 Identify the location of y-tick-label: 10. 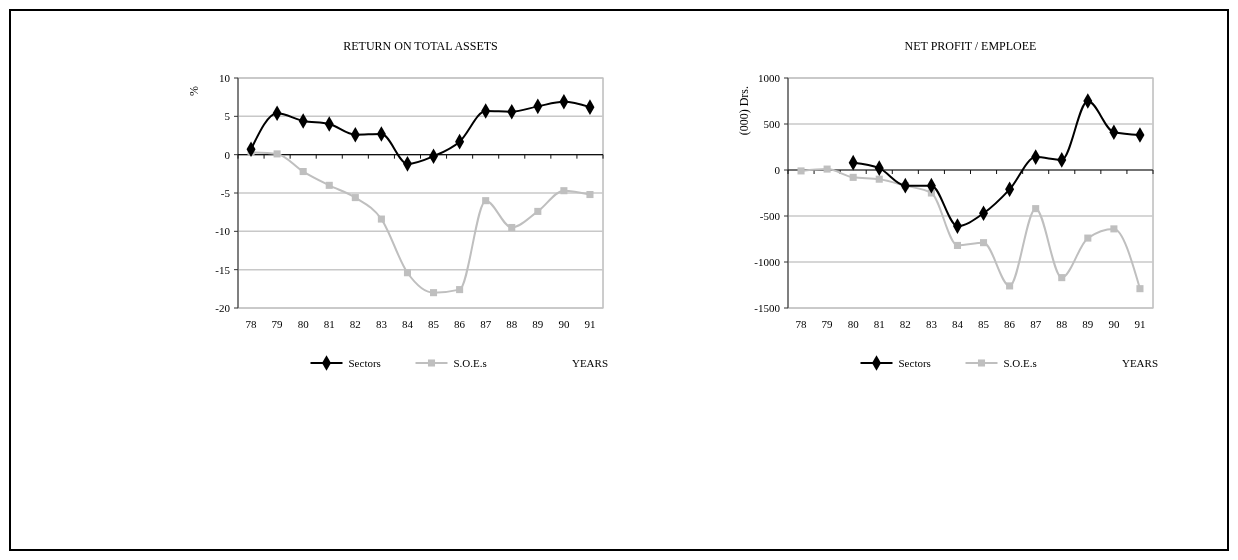
(225, 77).